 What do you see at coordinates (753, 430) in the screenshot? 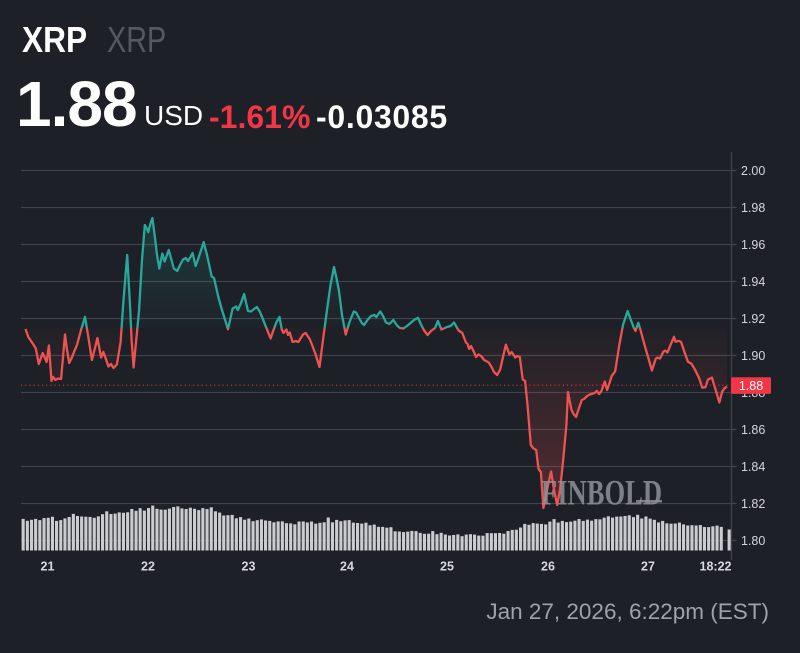
I see `svg-text: 1.86` at bounding box center [753, 430].